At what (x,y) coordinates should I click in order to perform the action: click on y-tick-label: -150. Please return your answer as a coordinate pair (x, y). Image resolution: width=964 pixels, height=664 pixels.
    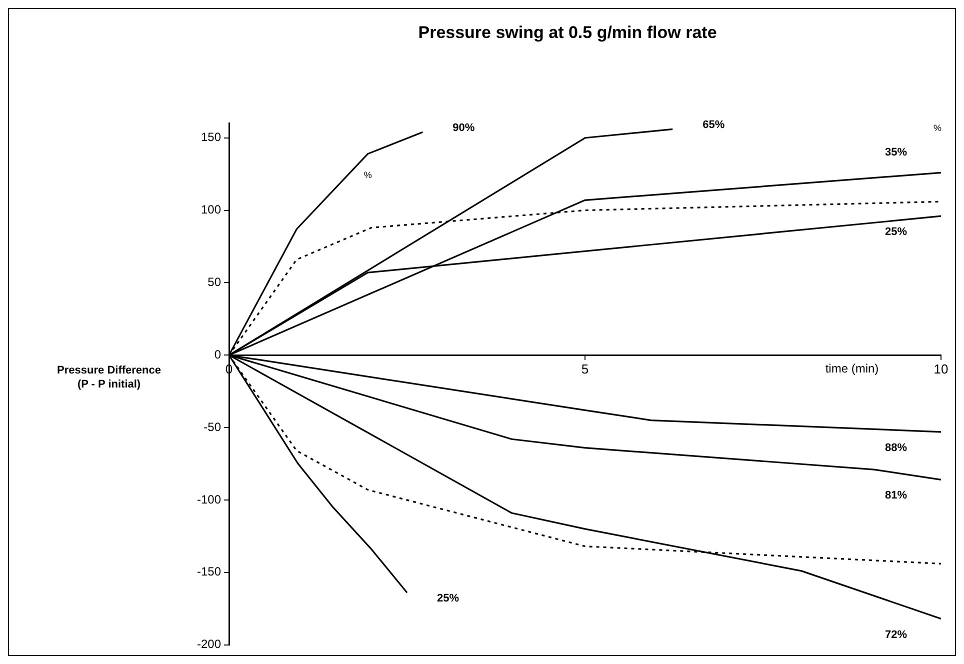
    Looking at the image, I should click on (209, 571).